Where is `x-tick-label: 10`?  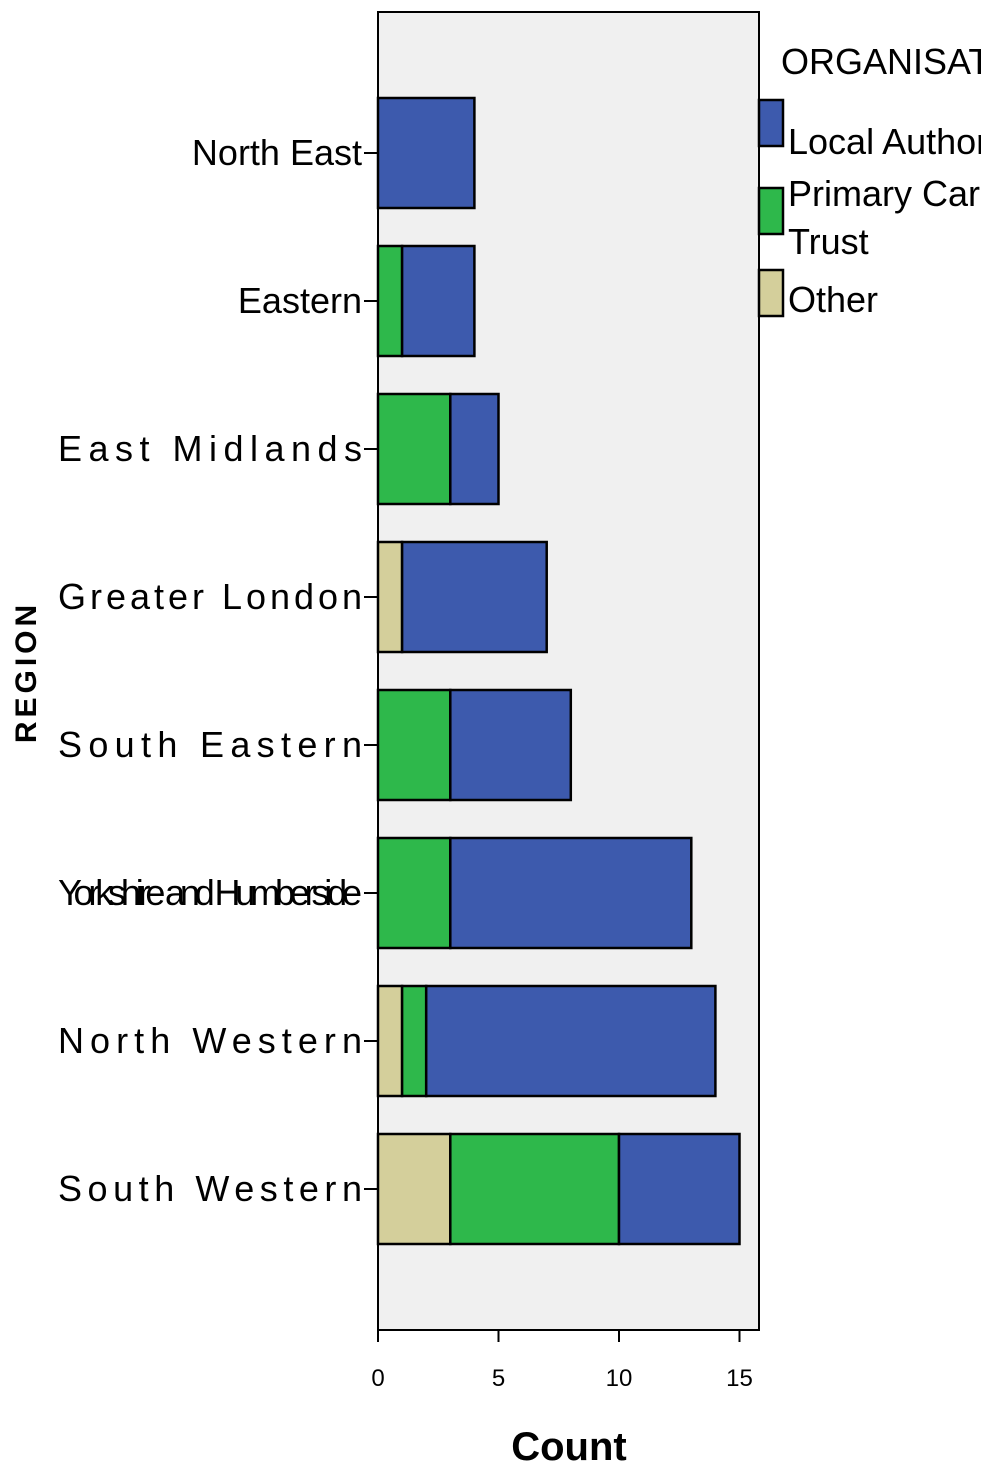 x-tick-label: 10 is located at coordinates (619, 1378).